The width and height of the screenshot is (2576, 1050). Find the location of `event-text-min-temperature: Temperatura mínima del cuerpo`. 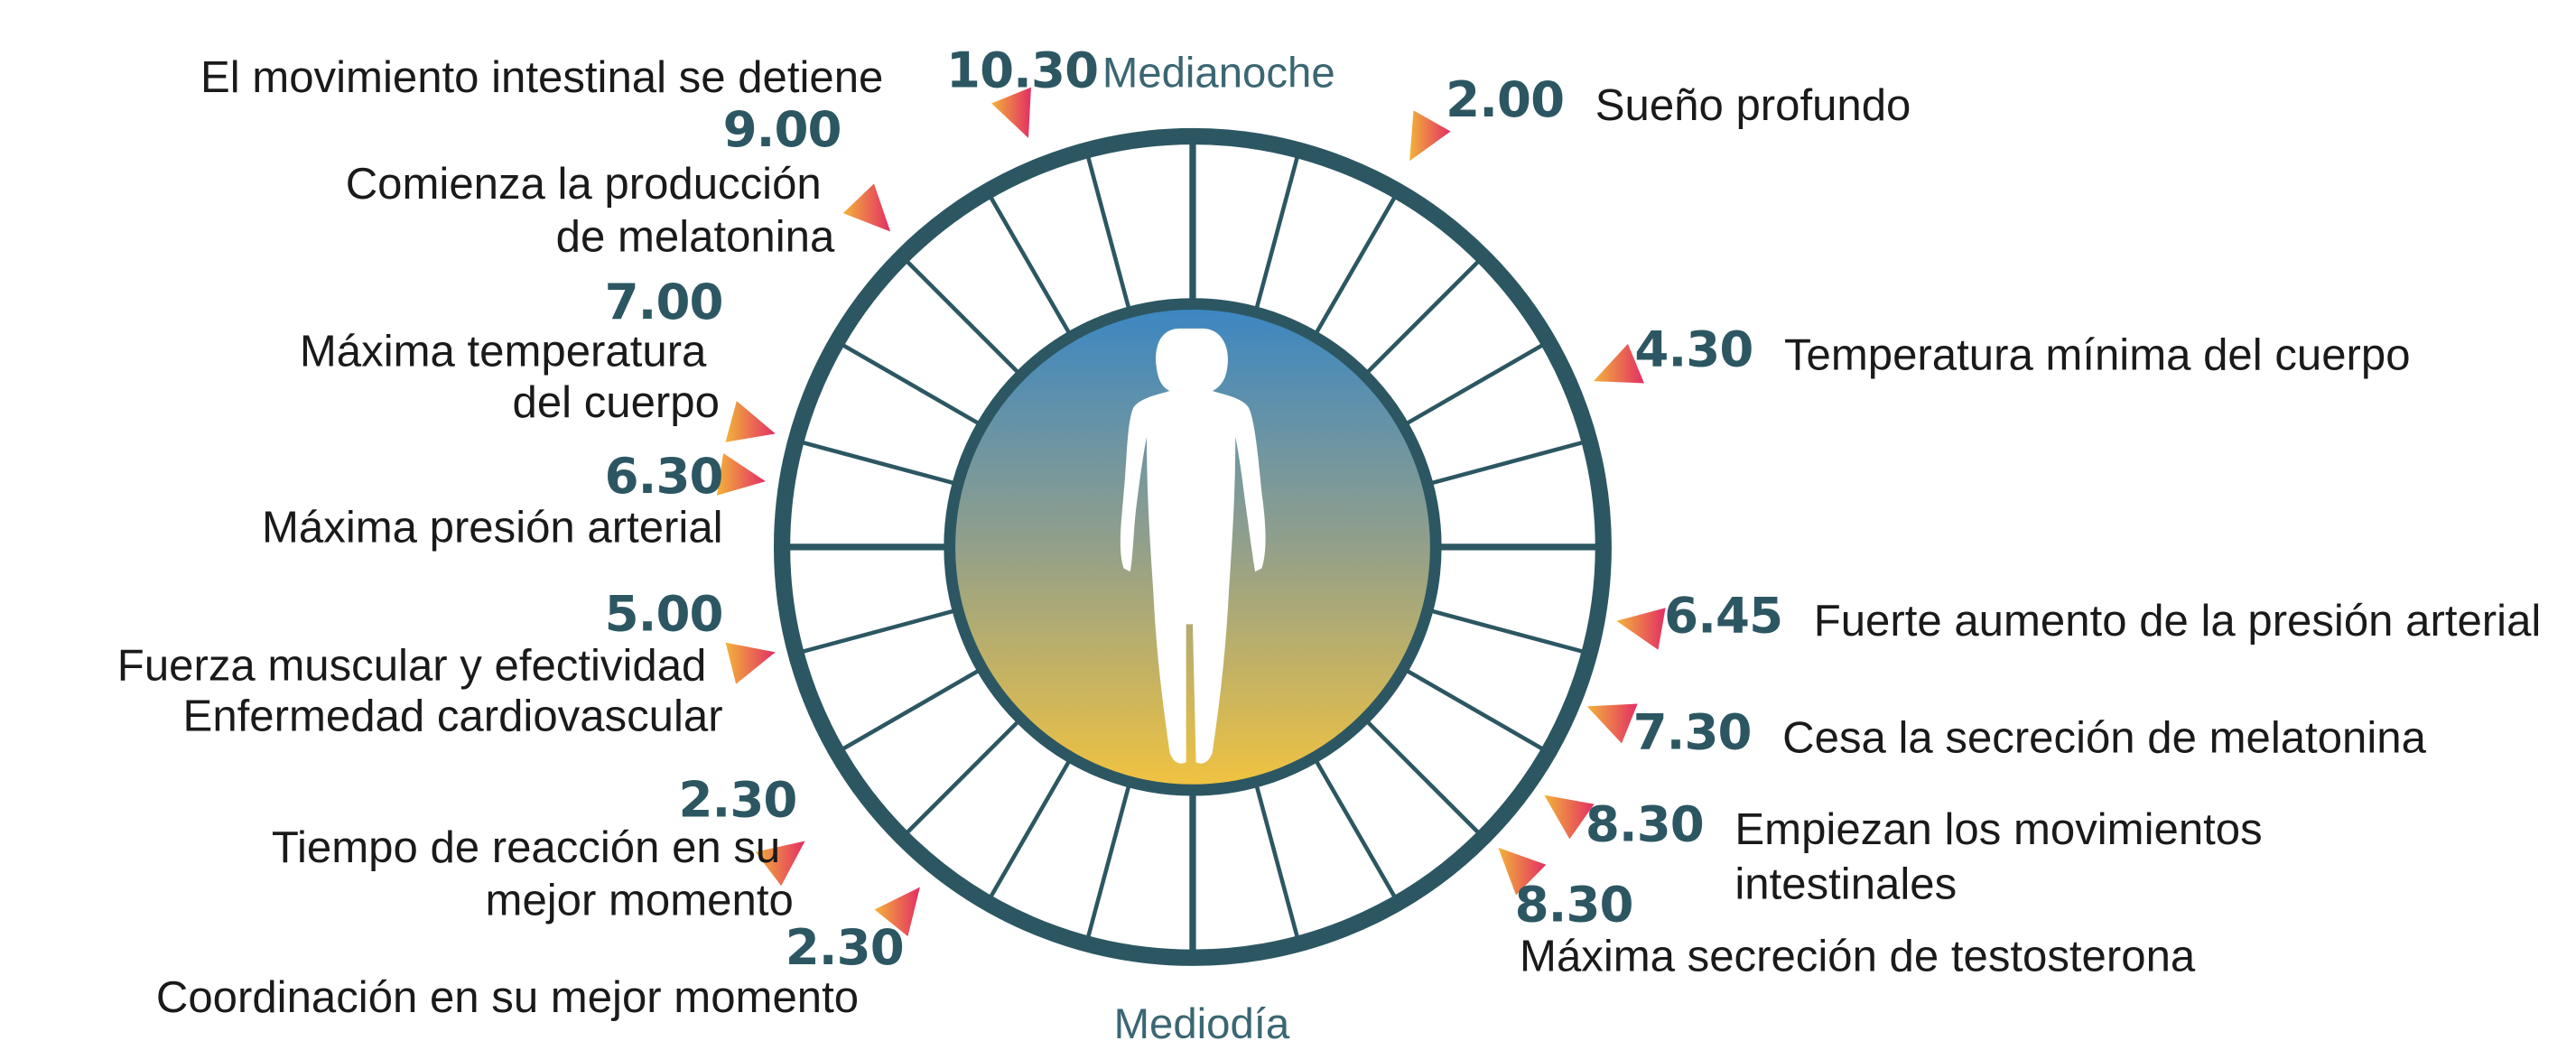

event-text-min-temperature: Temperatura mínima del cuerpo is located at coordinates (2097, 355).